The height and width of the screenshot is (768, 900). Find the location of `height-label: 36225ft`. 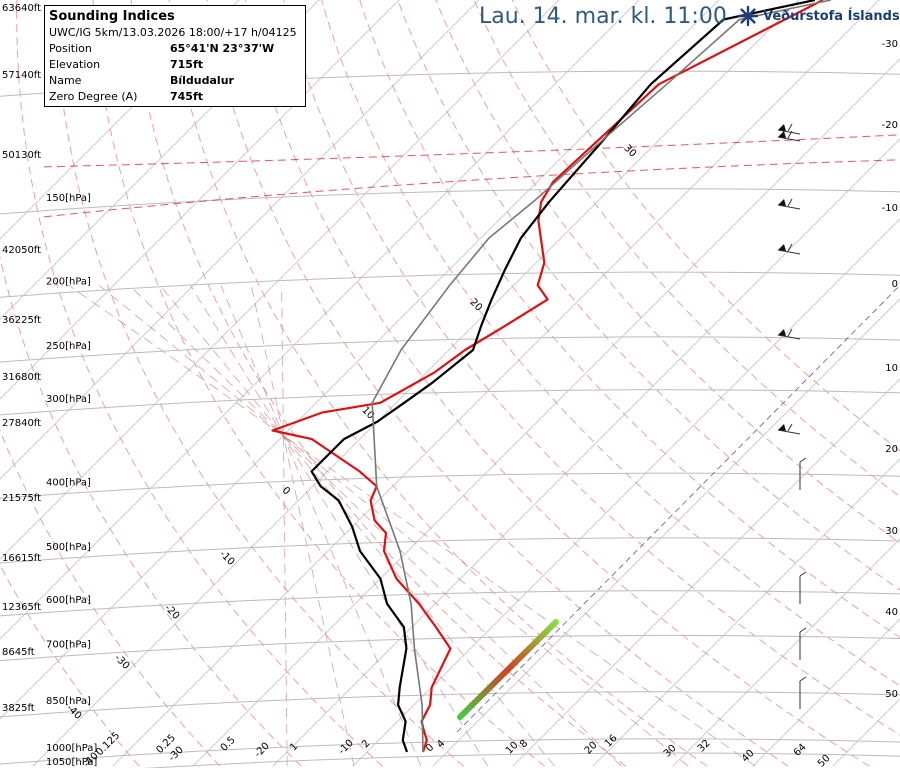

height-label: 36225ft is located at coordinates (21, 320).